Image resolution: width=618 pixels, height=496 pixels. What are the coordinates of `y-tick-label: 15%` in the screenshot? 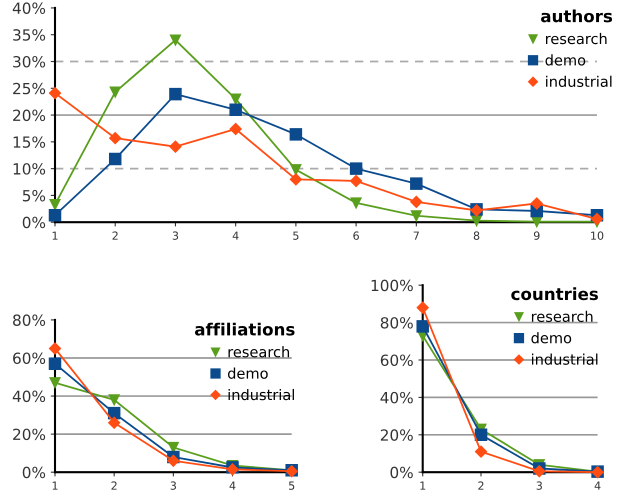 It's located at (30, 142).